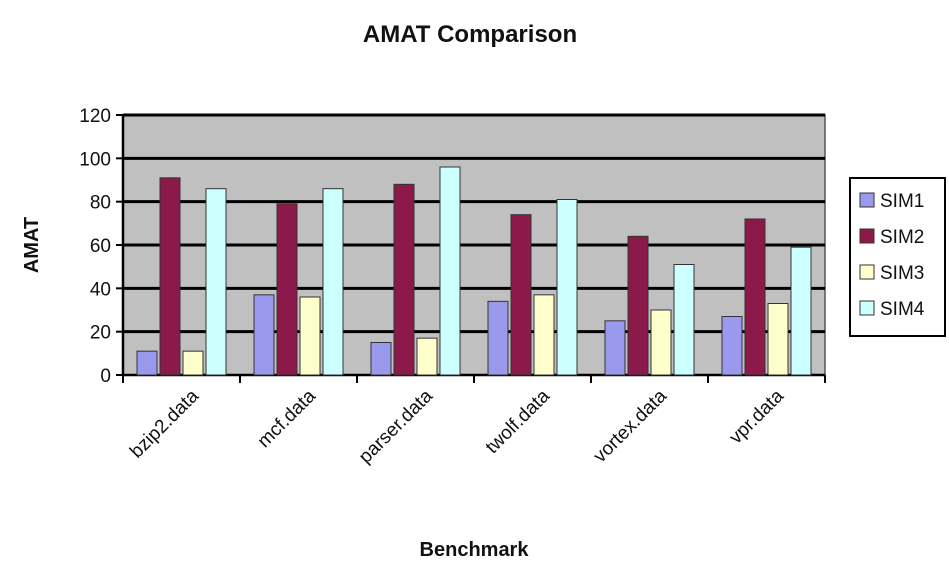 This screenshot has width=949, height=571. I want to click on y-tick-label: 60, so click(100, 246).